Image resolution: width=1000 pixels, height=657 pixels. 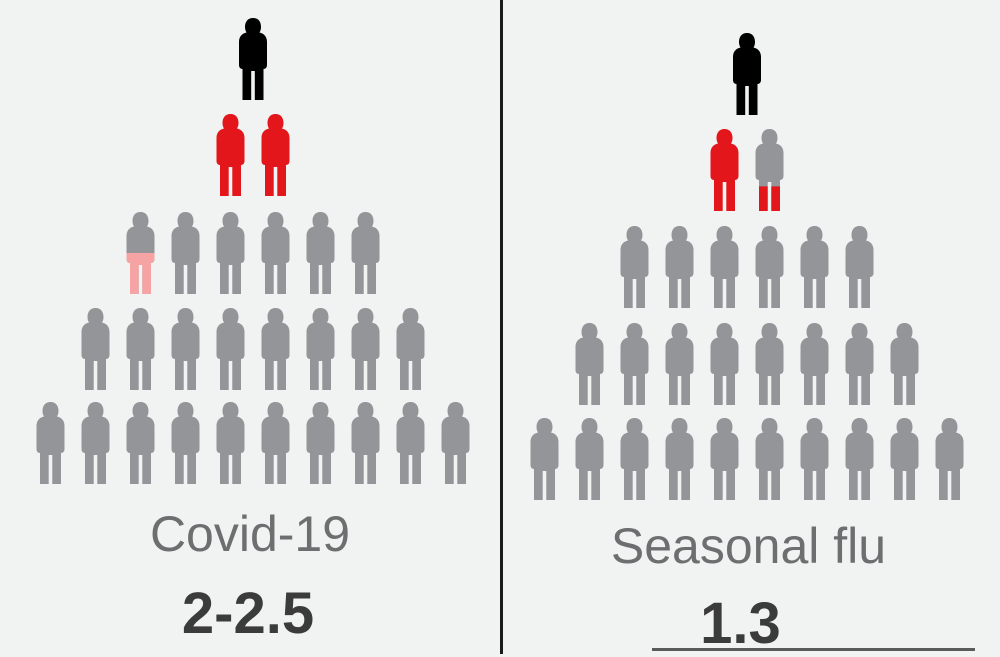 What do you see at coordinates (748, 546) in the screenshot?
I see `flu-label: Seasonal flu` at bounding box center [748, 546].